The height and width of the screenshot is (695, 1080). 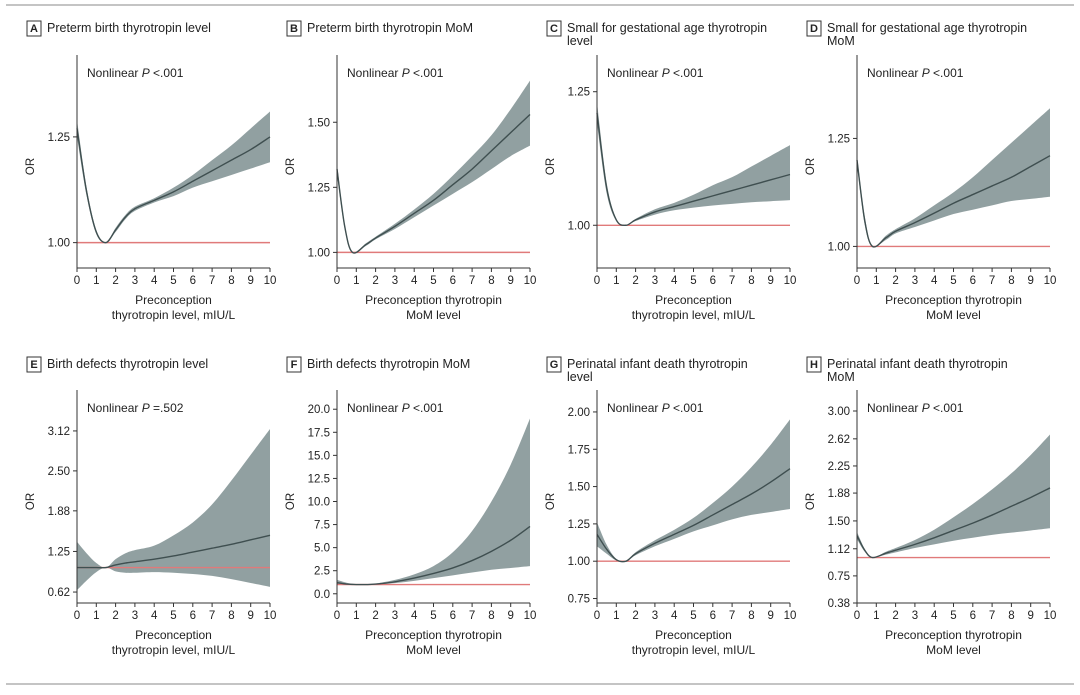 I want to click on panel-letter: F, so click(x=294, y=365).